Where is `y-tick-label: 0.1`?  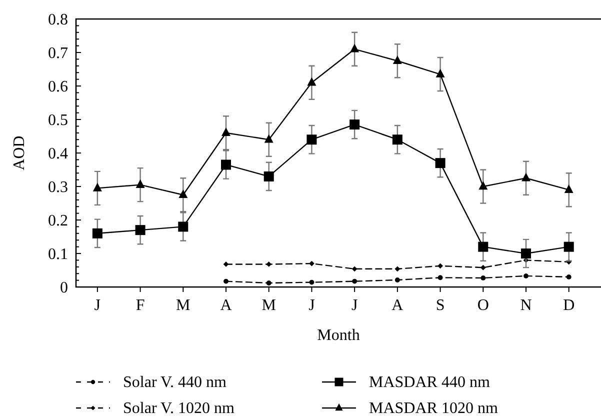 y-tick-label: 0.1 is located at coordinates (58, 255).